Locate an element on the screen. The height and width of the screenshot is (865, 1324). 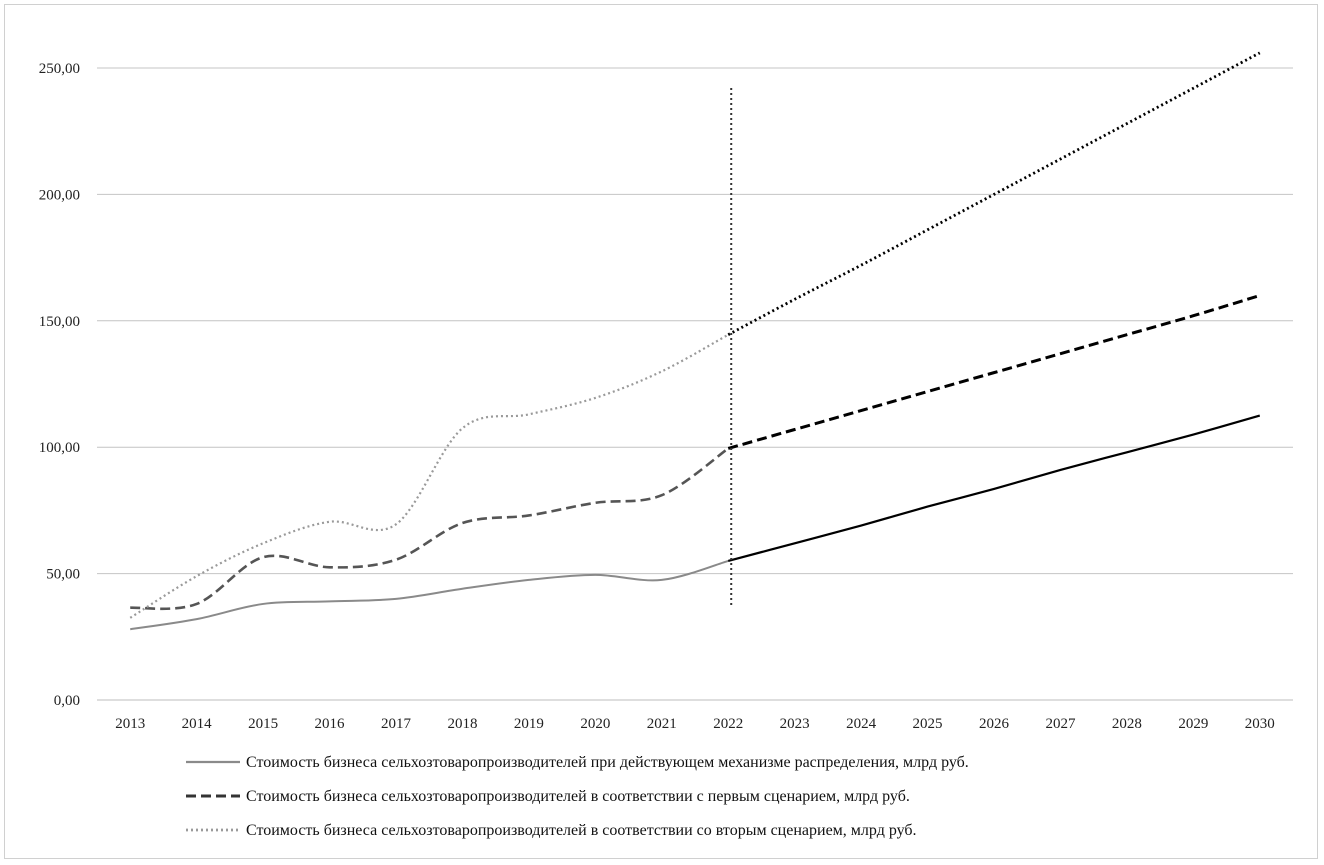
x-tick-label: 2019 is located at coordinates (529, 724).